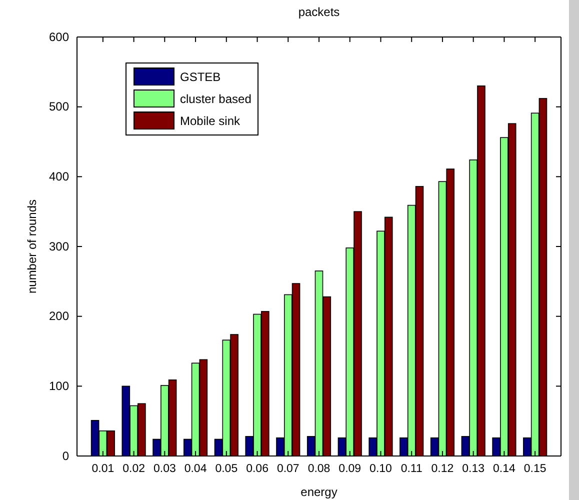  Describe the element at coordinates (200, 77) in the screenshot. I see `legend-label: GSTEB` at that location.